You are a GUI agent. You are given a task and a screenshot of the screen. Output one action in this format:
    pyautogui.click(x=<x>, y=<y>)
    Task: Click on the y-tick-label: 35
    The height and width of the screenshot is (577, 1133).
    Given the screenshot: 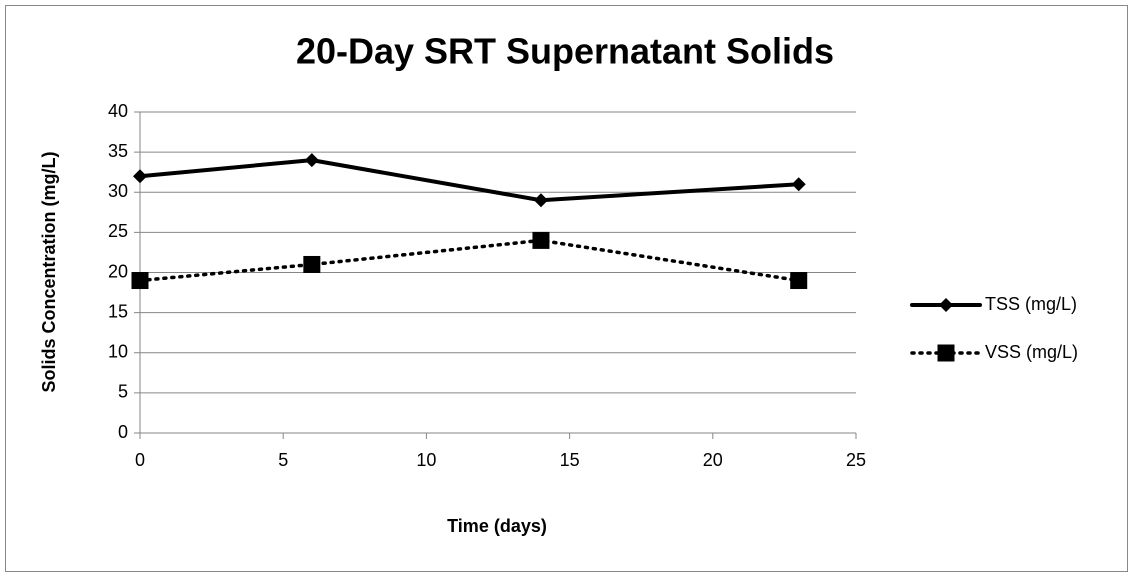 What is the action you would take?
    pyautogui.click(x=118, y=151)
    